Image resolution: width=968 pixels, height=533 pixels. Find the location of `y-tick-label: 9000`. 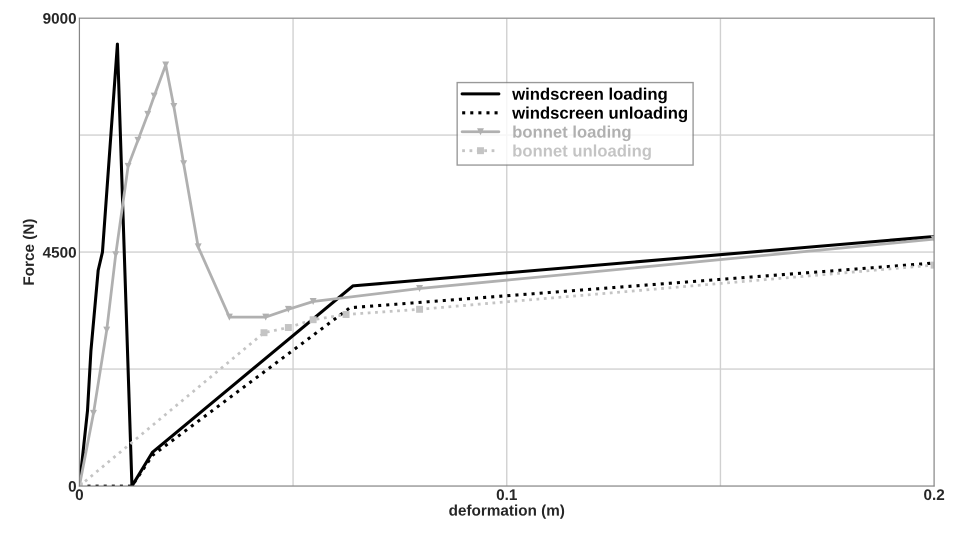

y-tick-label: 9000 is located at coordinates (59, 18).